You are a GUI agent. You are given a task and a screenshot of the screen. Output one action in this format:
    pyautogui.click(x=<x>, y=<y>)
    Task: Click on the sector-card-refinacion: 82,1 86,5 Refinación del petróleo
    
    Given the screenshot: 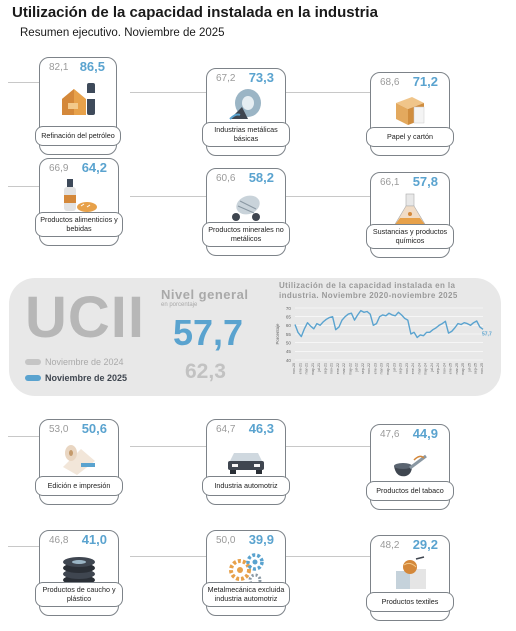 What is the action you would take?
    pyautogui.click(x=78, y=106)
    